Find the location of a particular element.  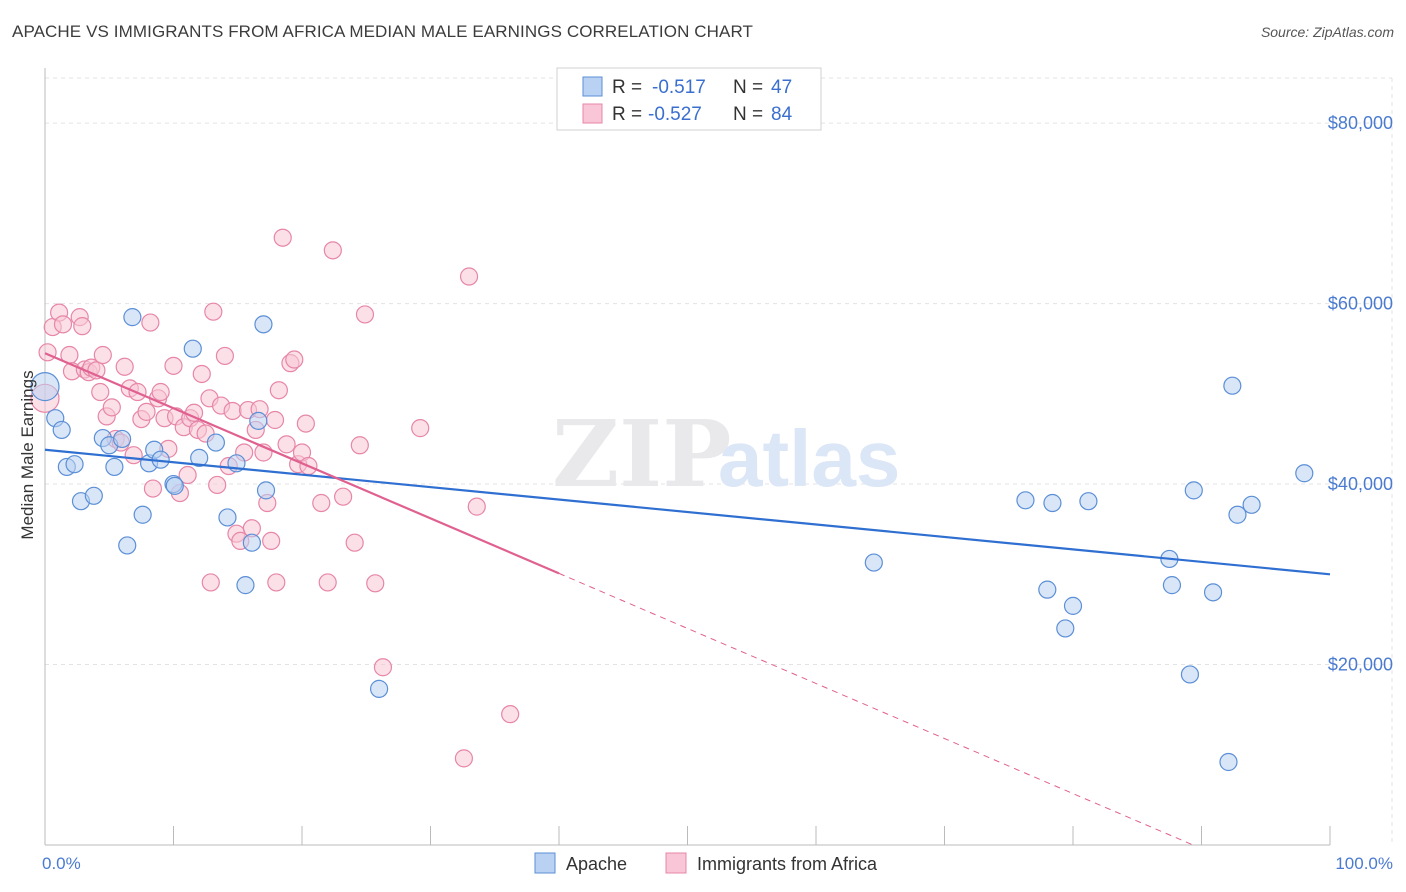

legend-r-label-1: R = is located at coordinates (627, 87).